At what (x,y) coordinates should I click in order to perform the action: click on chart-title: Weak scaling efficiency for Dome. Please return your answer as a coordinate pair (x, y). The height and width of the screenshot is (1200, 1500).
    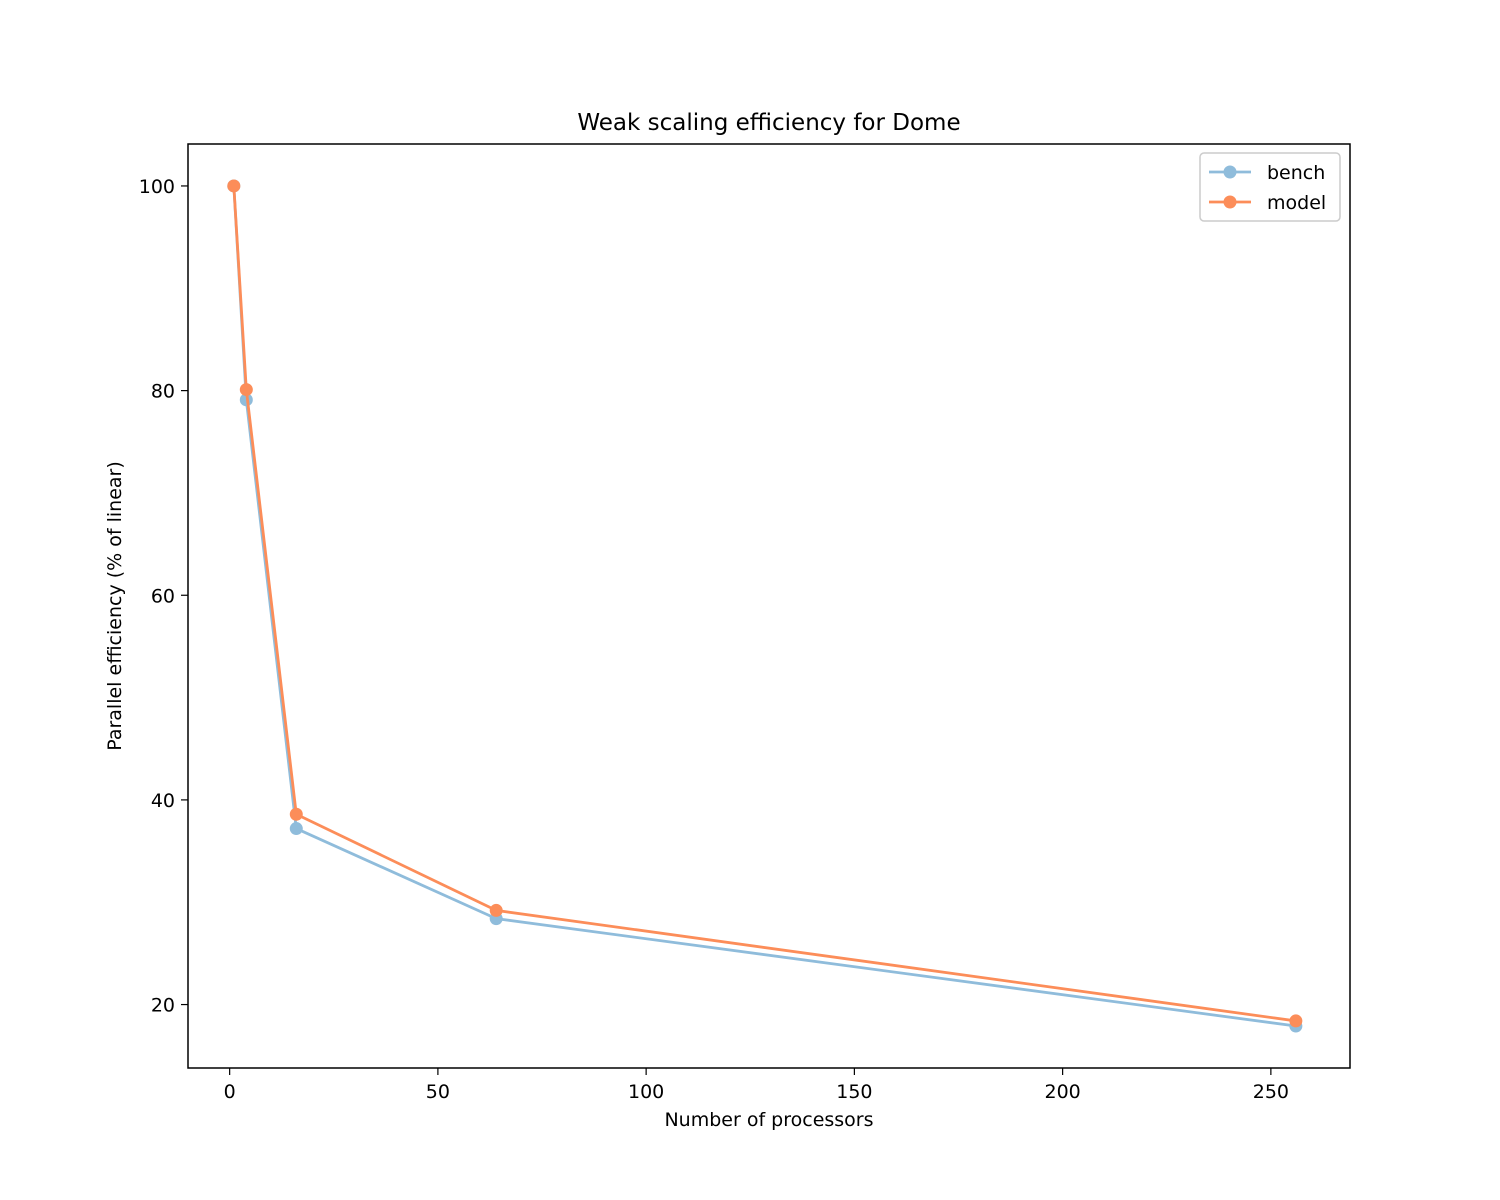
    Looking at the image, I should click on (768, 123).